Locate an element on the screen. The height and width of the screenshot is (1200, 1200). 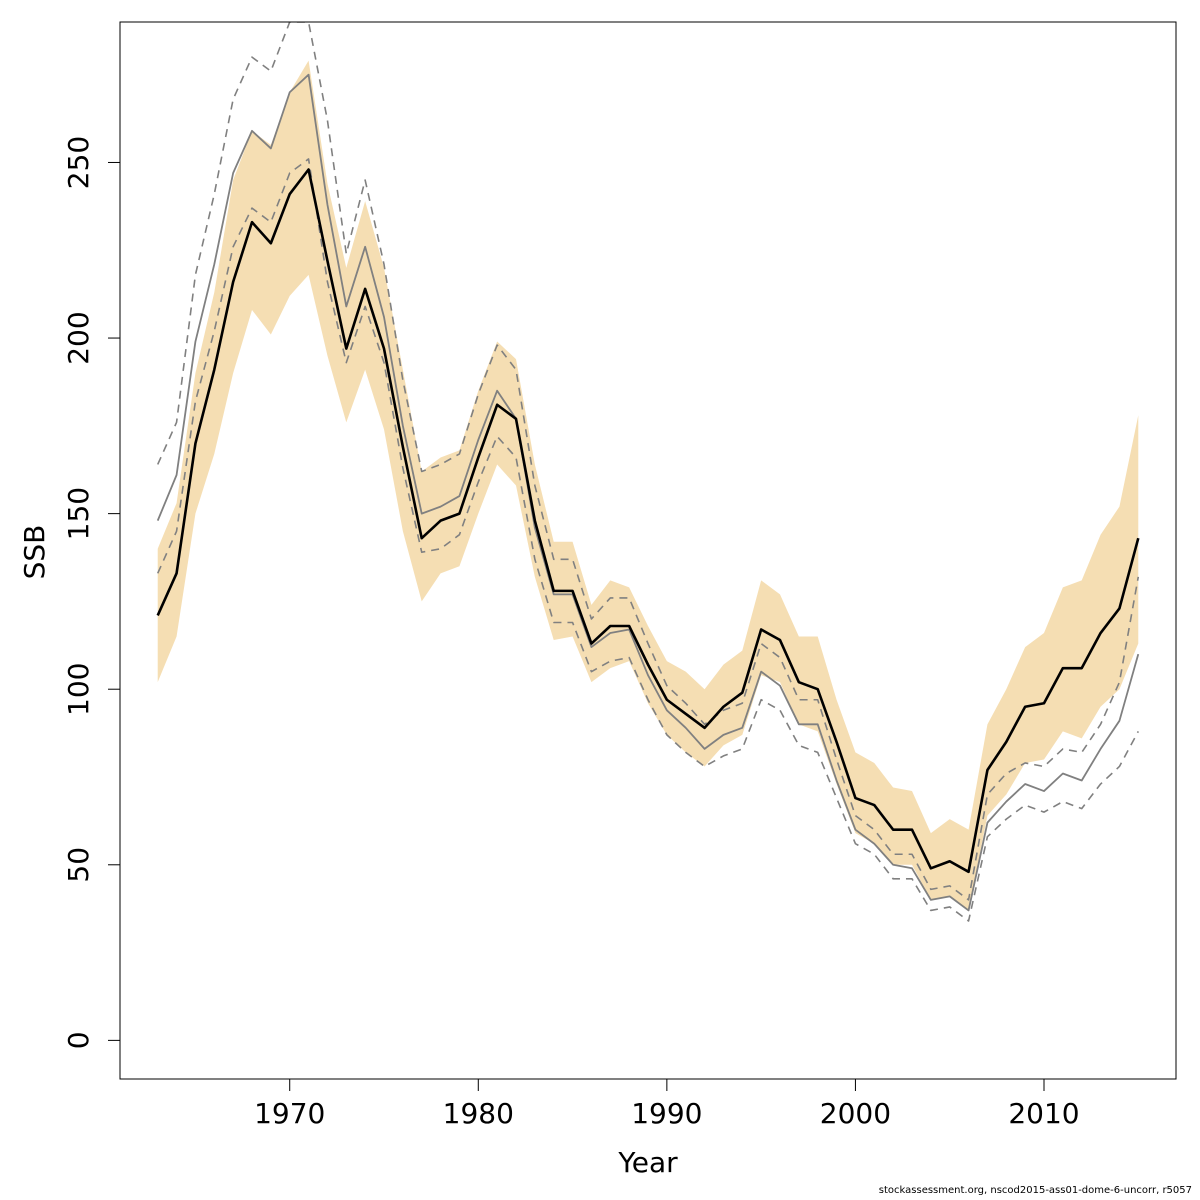
y-axis-label: SSB is located at coordinates (34, 552).